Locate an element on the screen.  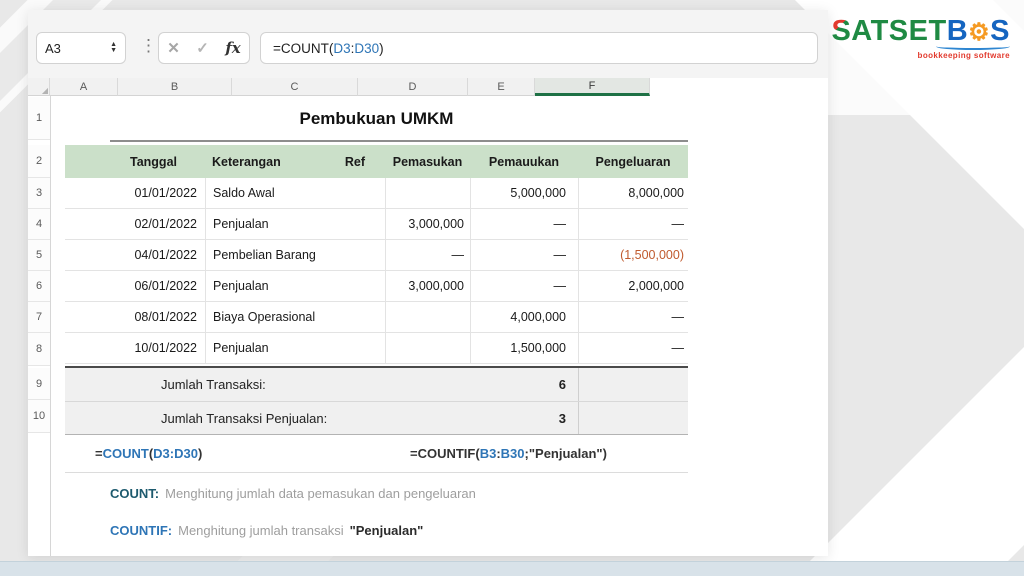
row-header-6: 6 is located at coordinates (39, 286).